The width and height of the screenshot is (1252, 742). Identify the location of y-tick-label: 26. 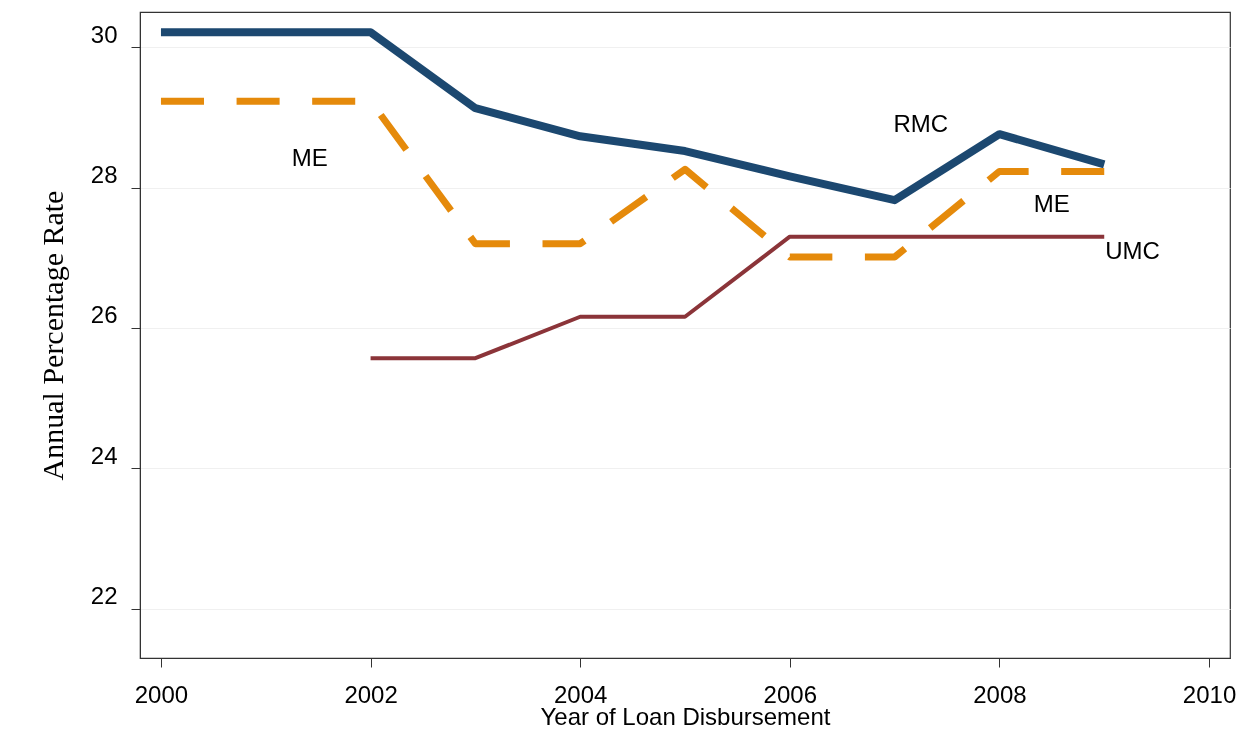
(104, 315).